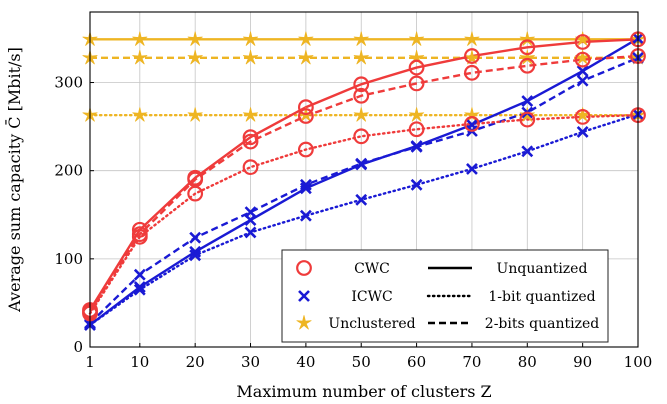  What do you see at coordinates (371, 324) in the screenshot?
I see `legend-label: Unclustered` at bounding box center [371, 324].